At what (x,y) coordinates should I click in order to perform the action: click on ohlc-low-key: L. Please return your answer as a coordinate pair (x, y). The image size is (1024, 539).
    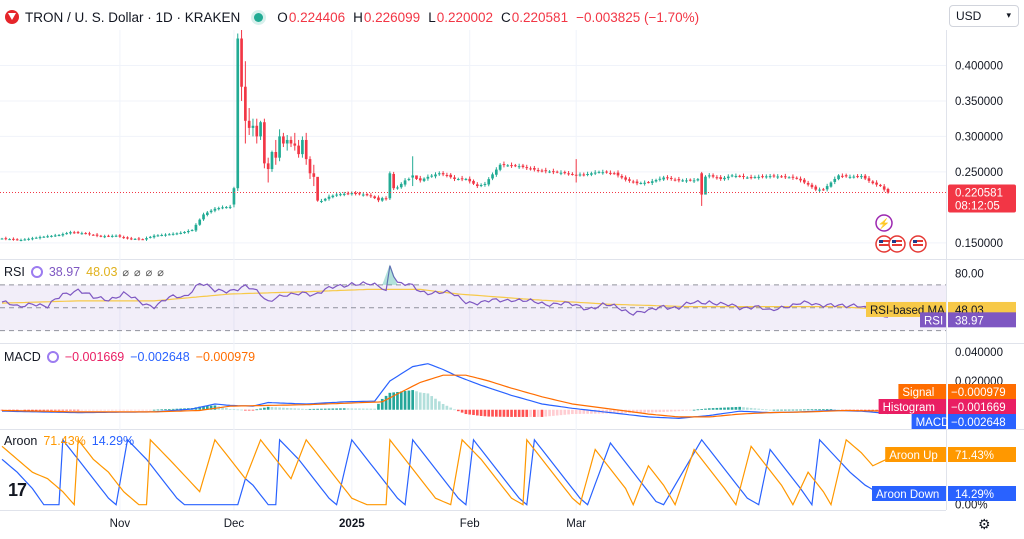
    Looking at the image, I should click on (432, 17).